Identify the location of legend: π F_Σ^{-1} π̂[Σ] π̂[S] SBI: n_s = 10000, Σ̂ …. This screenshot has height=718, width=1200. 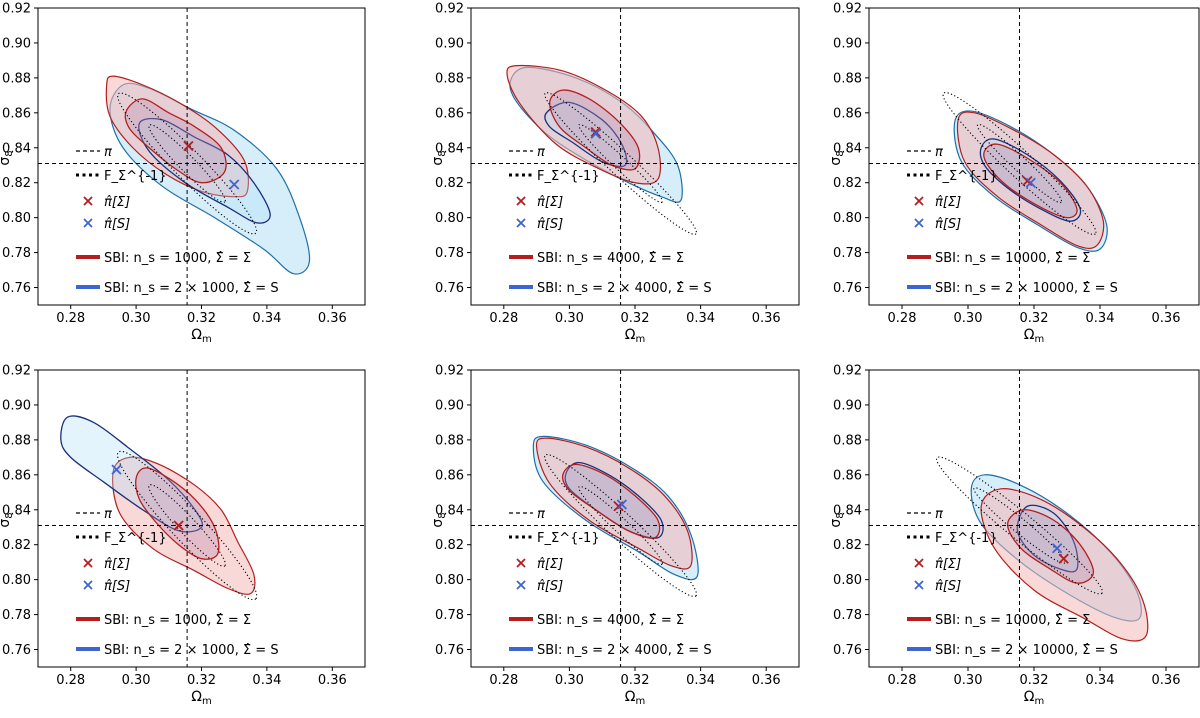
(1012, 220).